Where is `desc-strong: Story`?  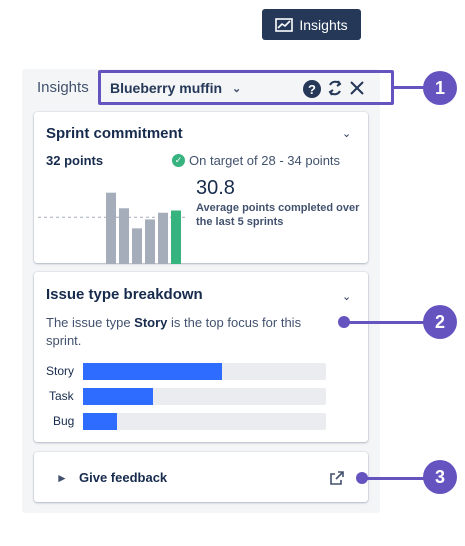 desc-strong: Story is located at coordinates (151, 322).